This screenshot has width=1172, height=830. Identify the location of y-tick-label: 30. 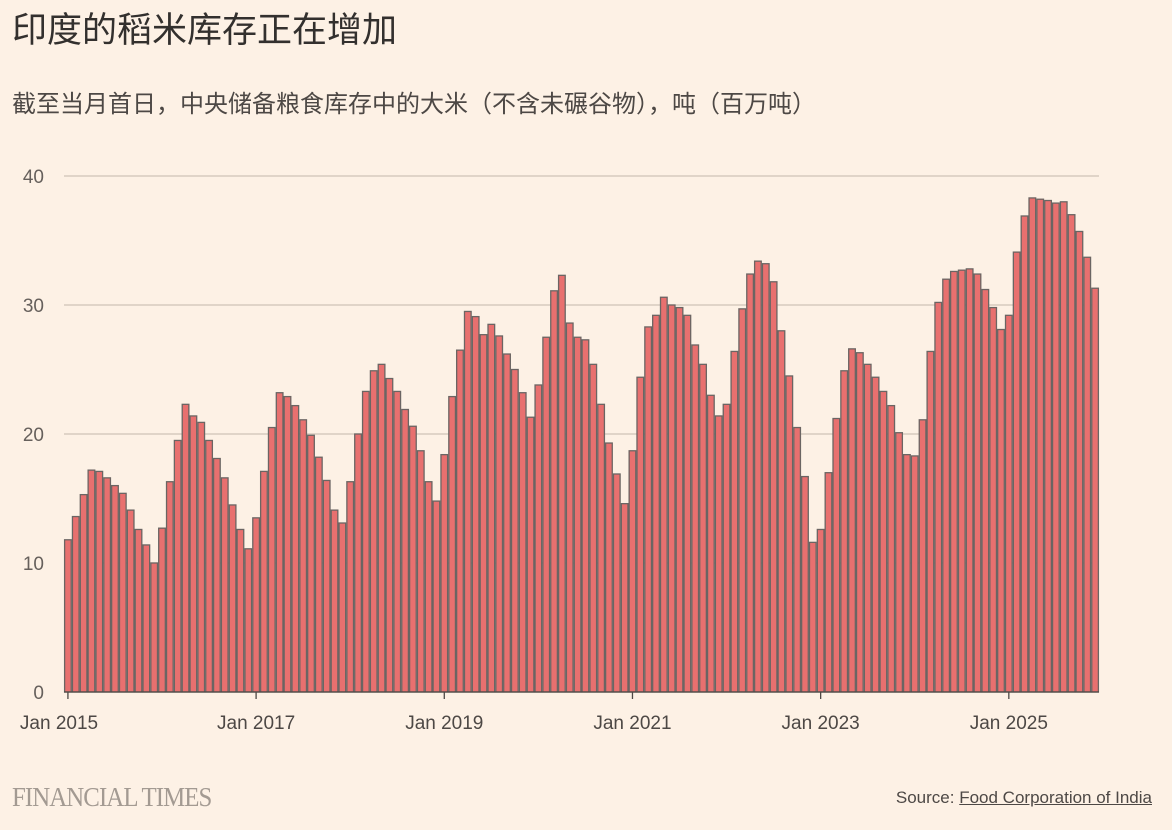
(33, 306).